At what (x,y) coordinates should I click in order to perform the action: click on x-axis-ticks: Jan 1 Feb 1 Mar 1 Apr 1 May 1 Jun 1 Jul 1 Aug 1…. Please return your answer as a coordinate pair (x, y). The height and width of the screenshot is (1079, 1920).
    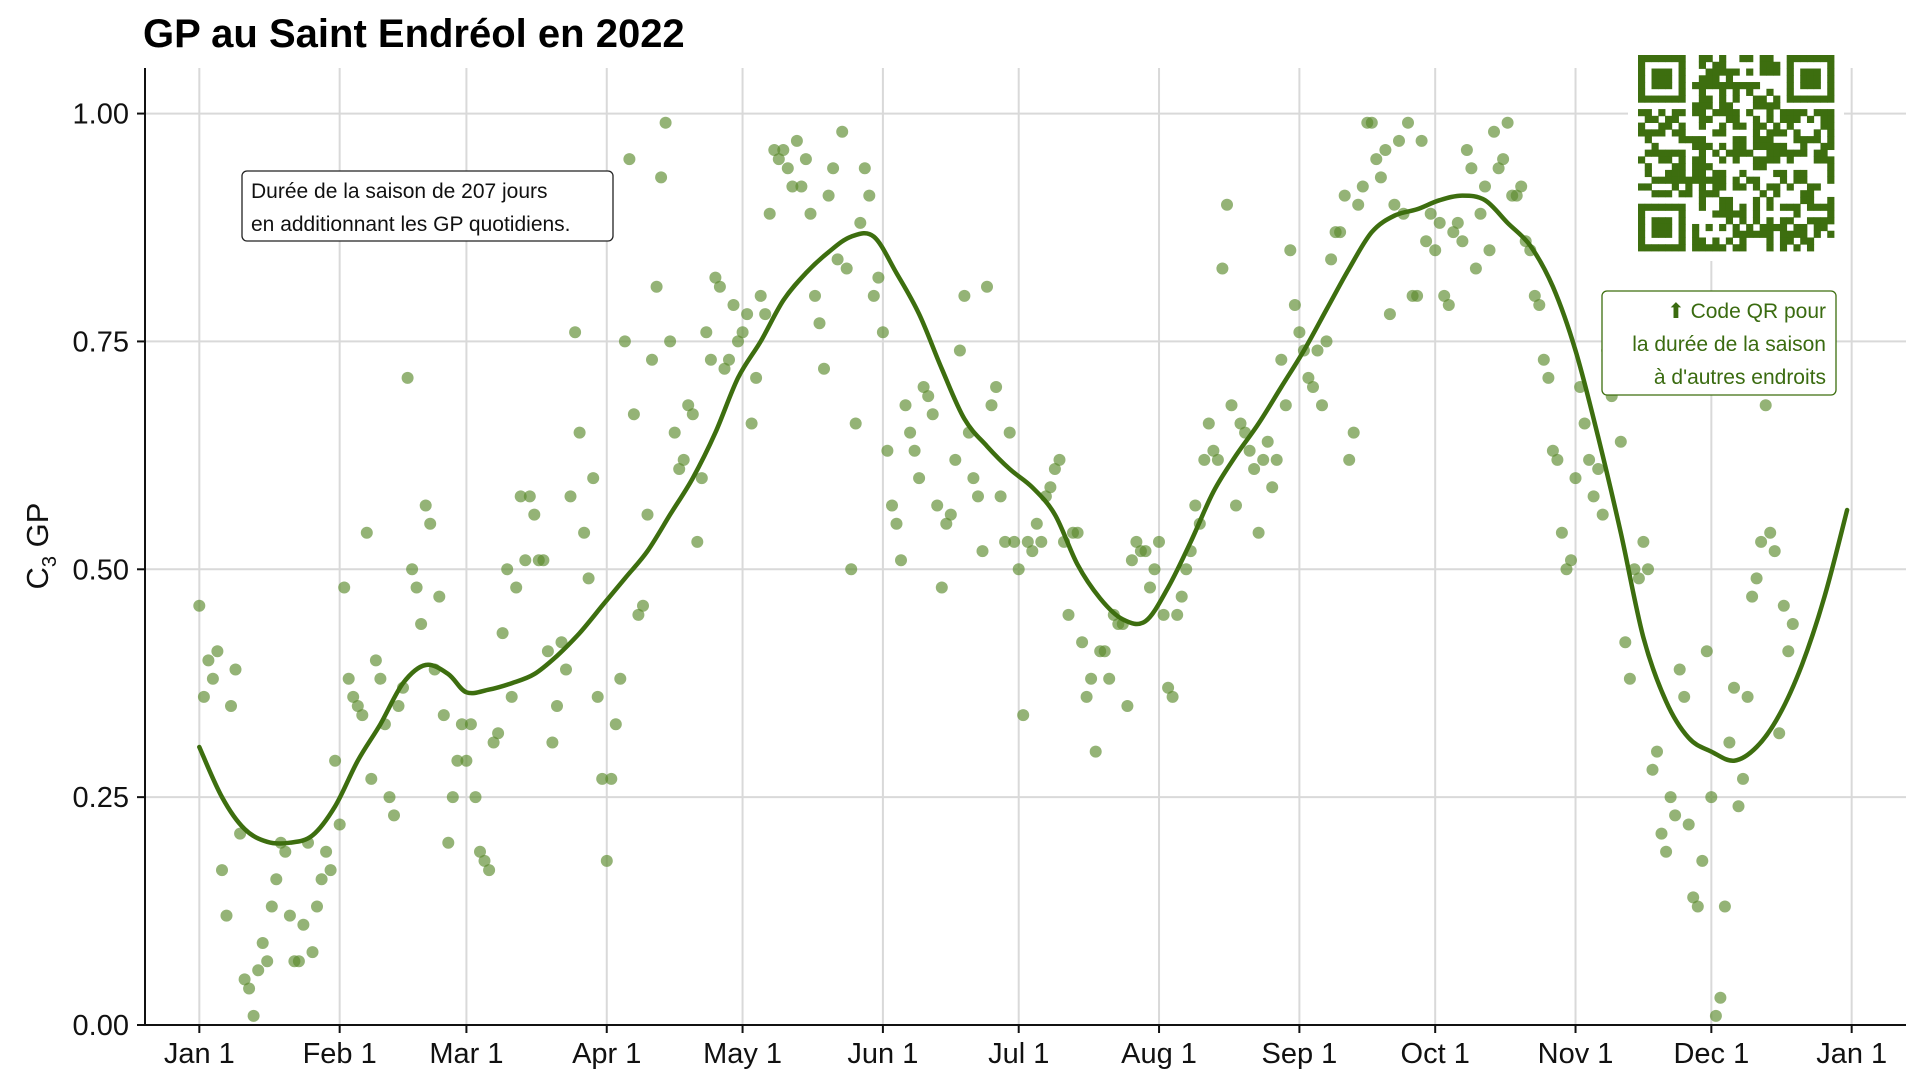
    Looking at the image, I should click on (1025, 1047).